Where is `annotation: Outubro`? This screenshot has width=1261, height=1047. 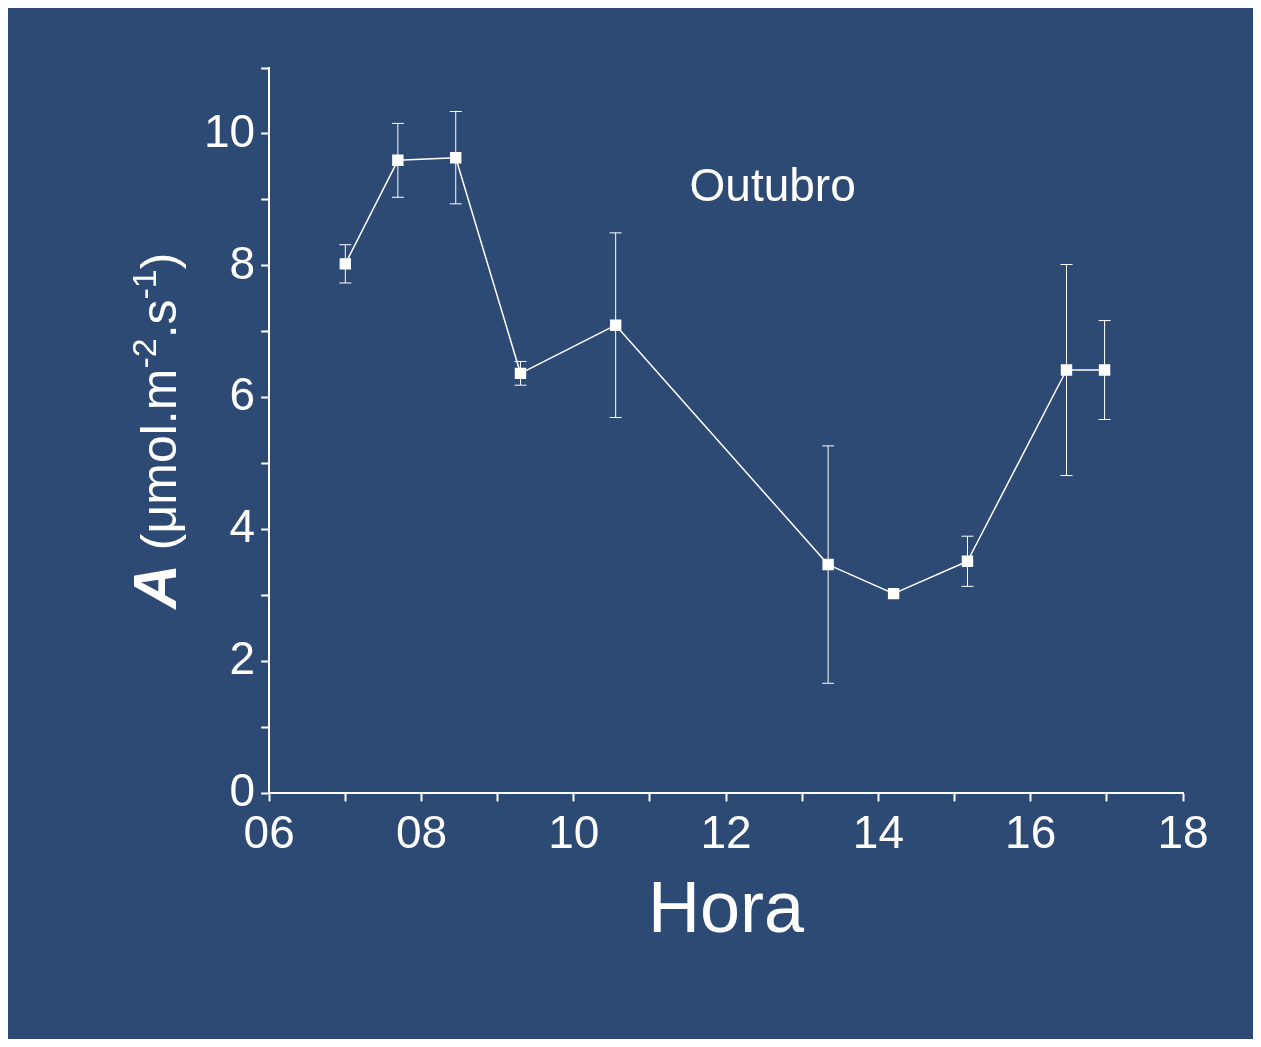
annotation: Outubro is located at coordinates (772, 184).